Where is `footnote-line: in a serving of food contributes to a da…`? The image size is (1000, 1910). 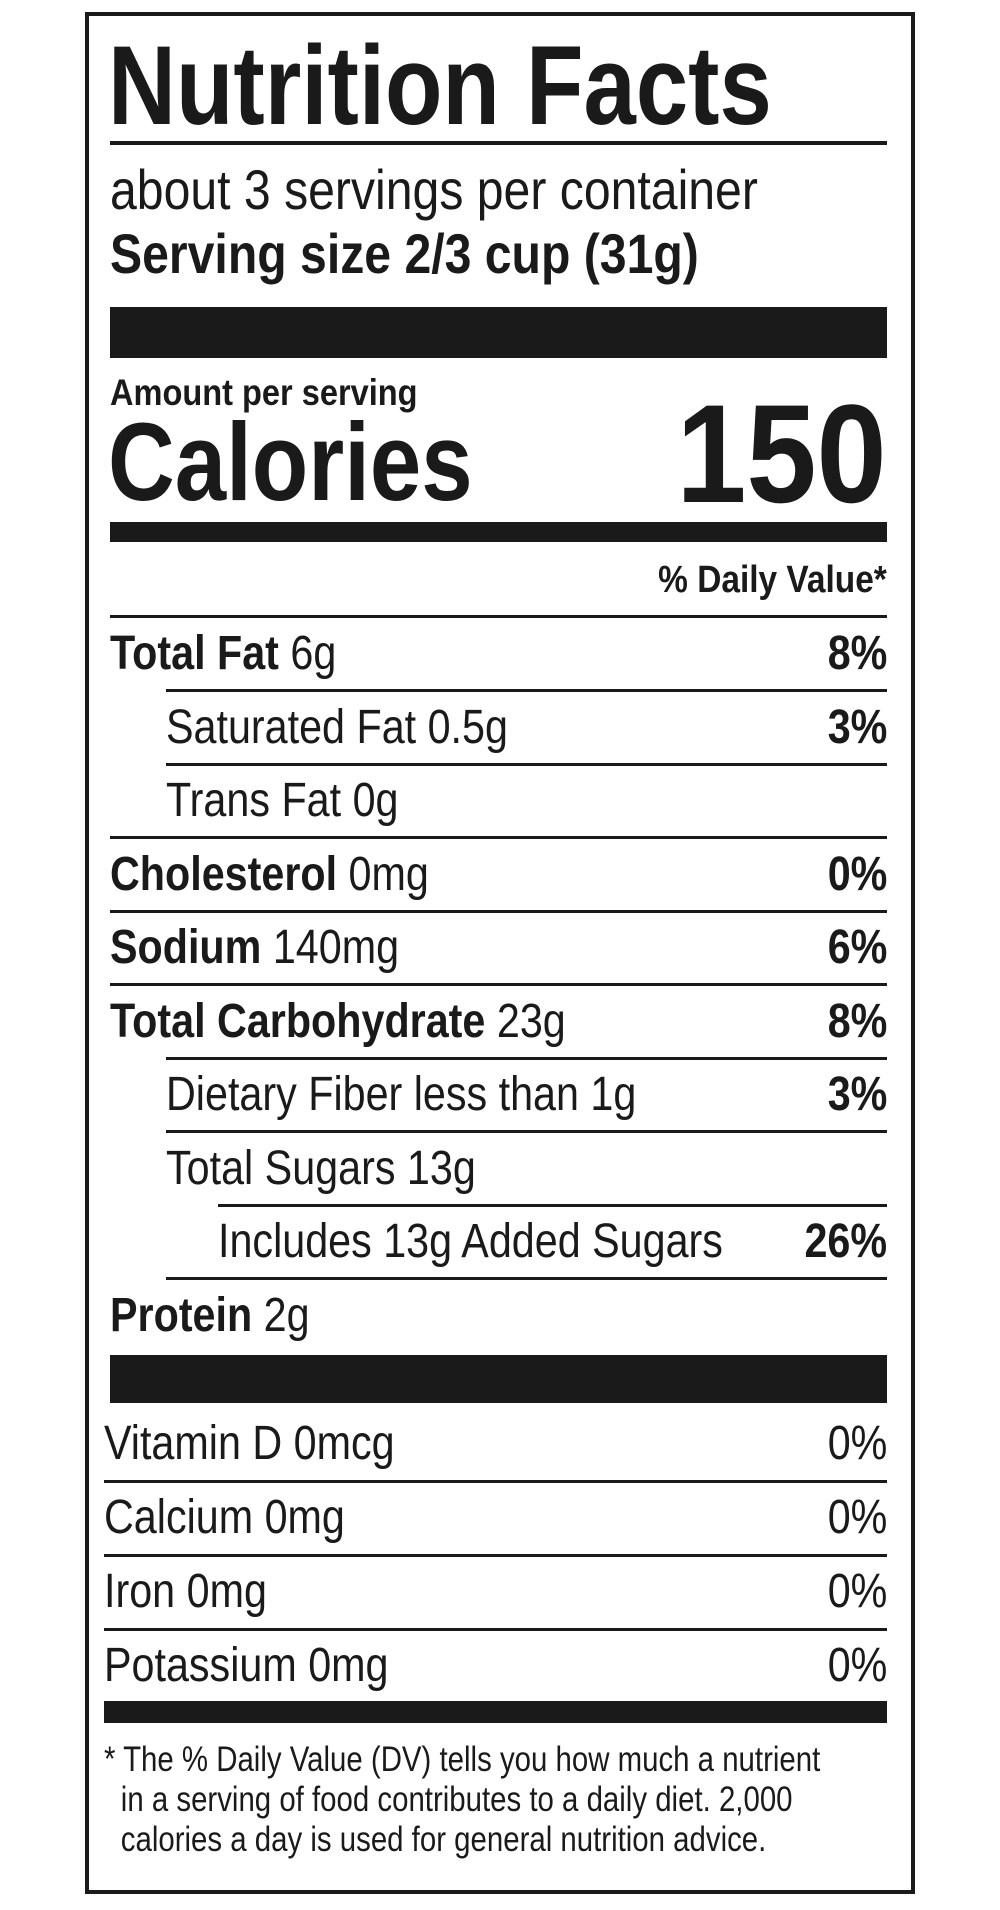 footnote-line: in a serving of food contributes to a da… is located at coordinates (456, 1799).